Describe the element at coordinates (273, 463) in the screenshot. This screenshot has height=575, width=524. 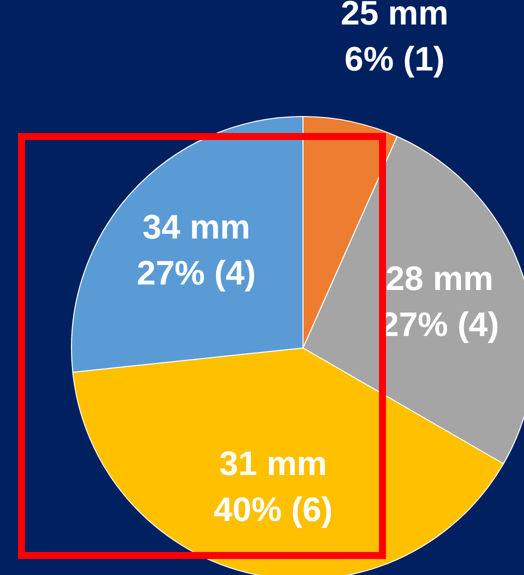
I see `slice-label: 31 mm` at that location.